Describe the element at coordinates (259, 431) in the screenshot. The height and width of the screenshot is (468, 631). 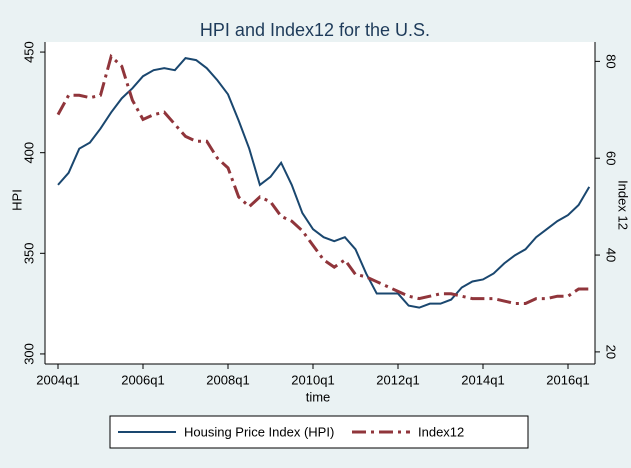
I see `legend-label: Housing Price Index (HPI)` at that location.